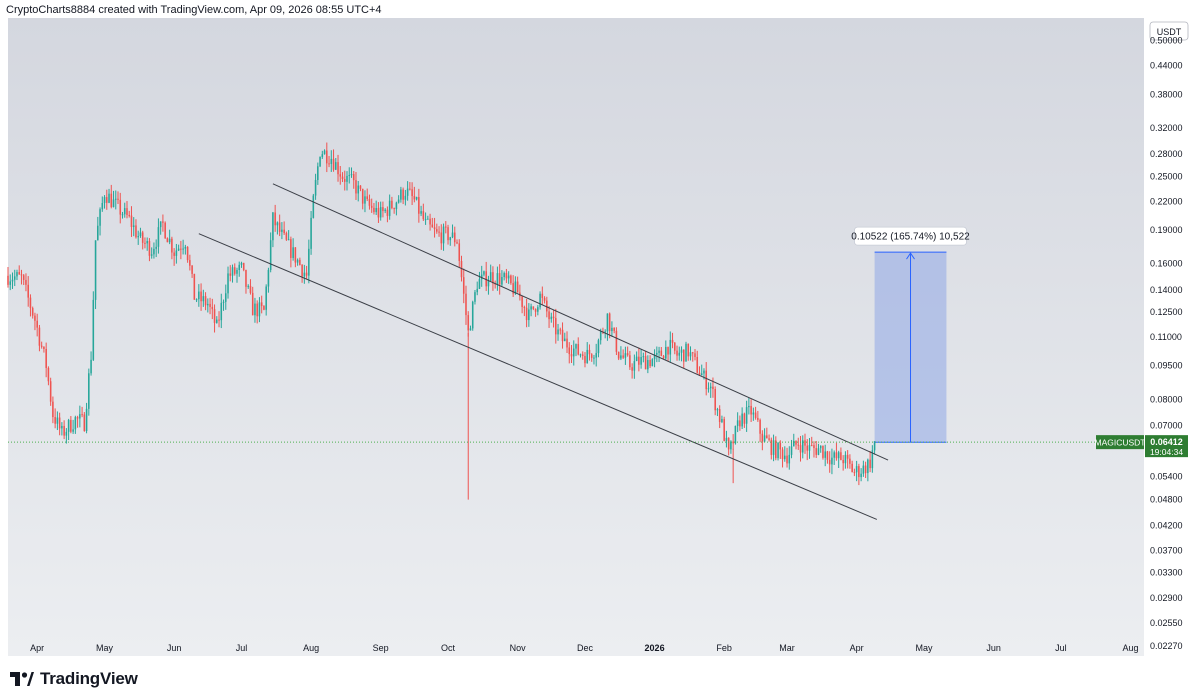 This screenshot has height=700, width=1200. I want to click on time-tick-label: 2026, so click(655, 648).